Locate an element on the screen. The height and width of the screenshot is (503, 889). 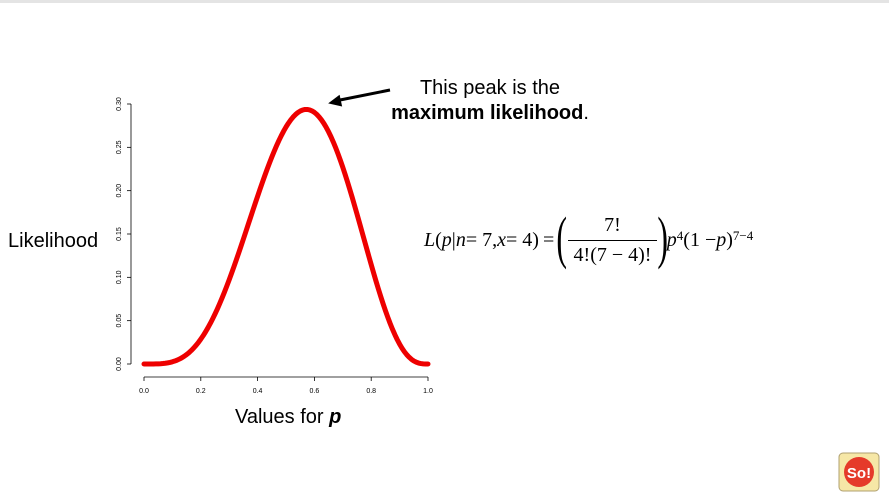
x-tick-label: 0.6 is located at coordinates (315, 391).